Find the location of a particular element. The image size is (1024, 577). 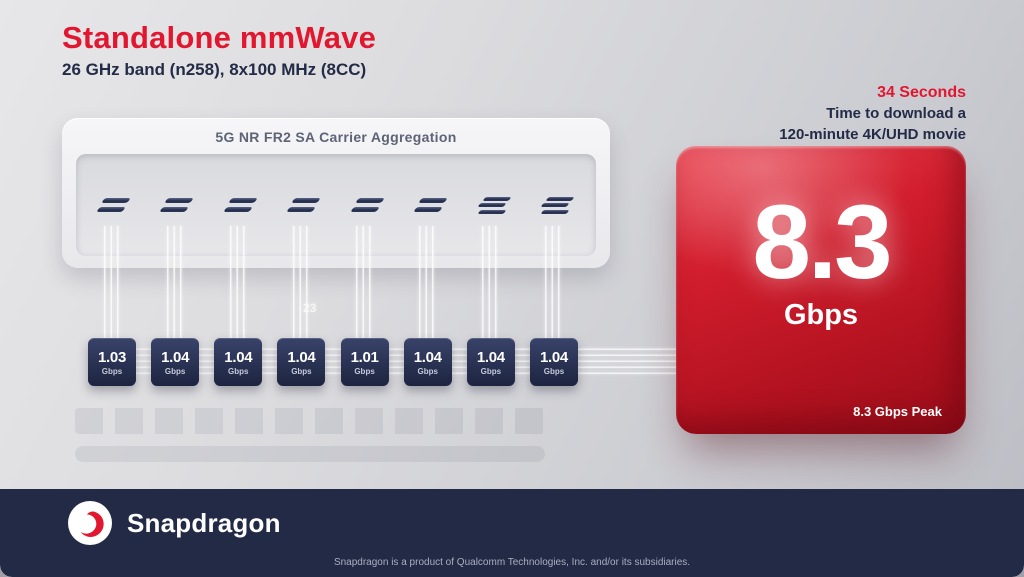

carrier-aggregation-panel: 5G NR FR2 SA Carrier Aggregation is located at coordinates (336, 193).